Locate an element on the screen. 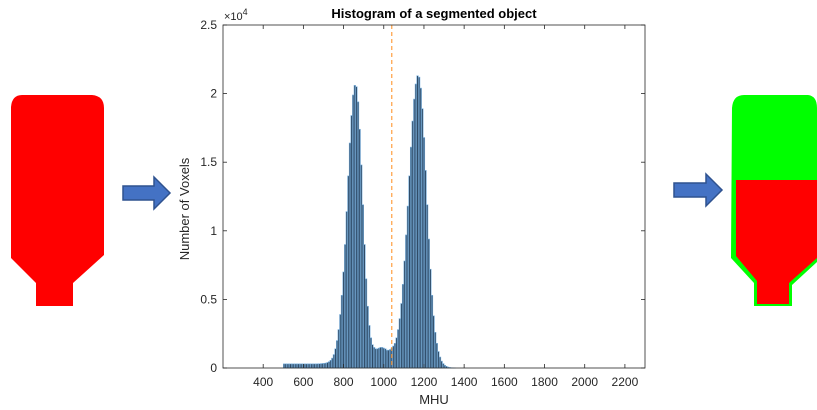  chart-title: Histogram of a segmented object is located at coordinates (434, 13).